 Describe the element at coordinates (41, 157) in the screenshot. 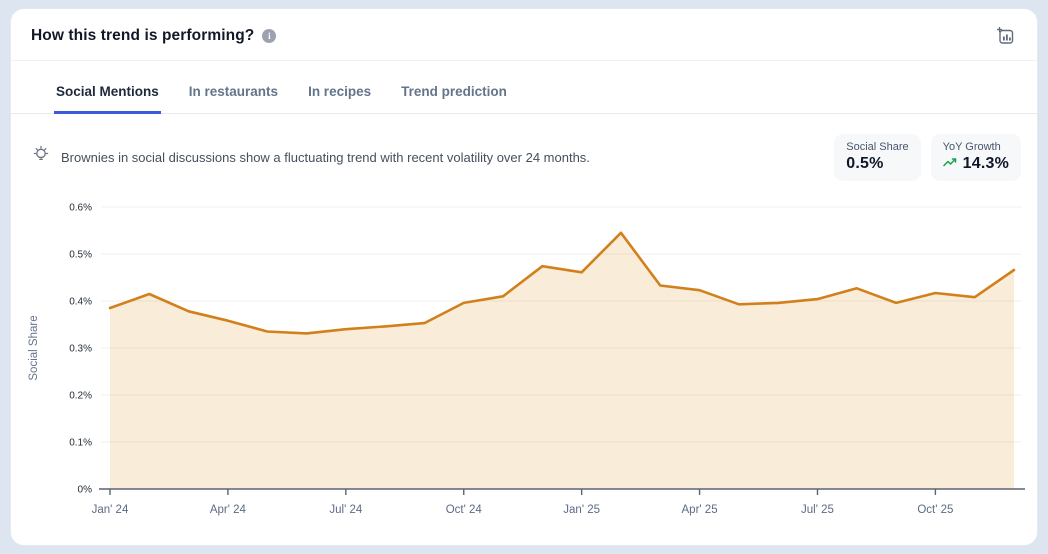

I see `lightbulb-icon` at that location.